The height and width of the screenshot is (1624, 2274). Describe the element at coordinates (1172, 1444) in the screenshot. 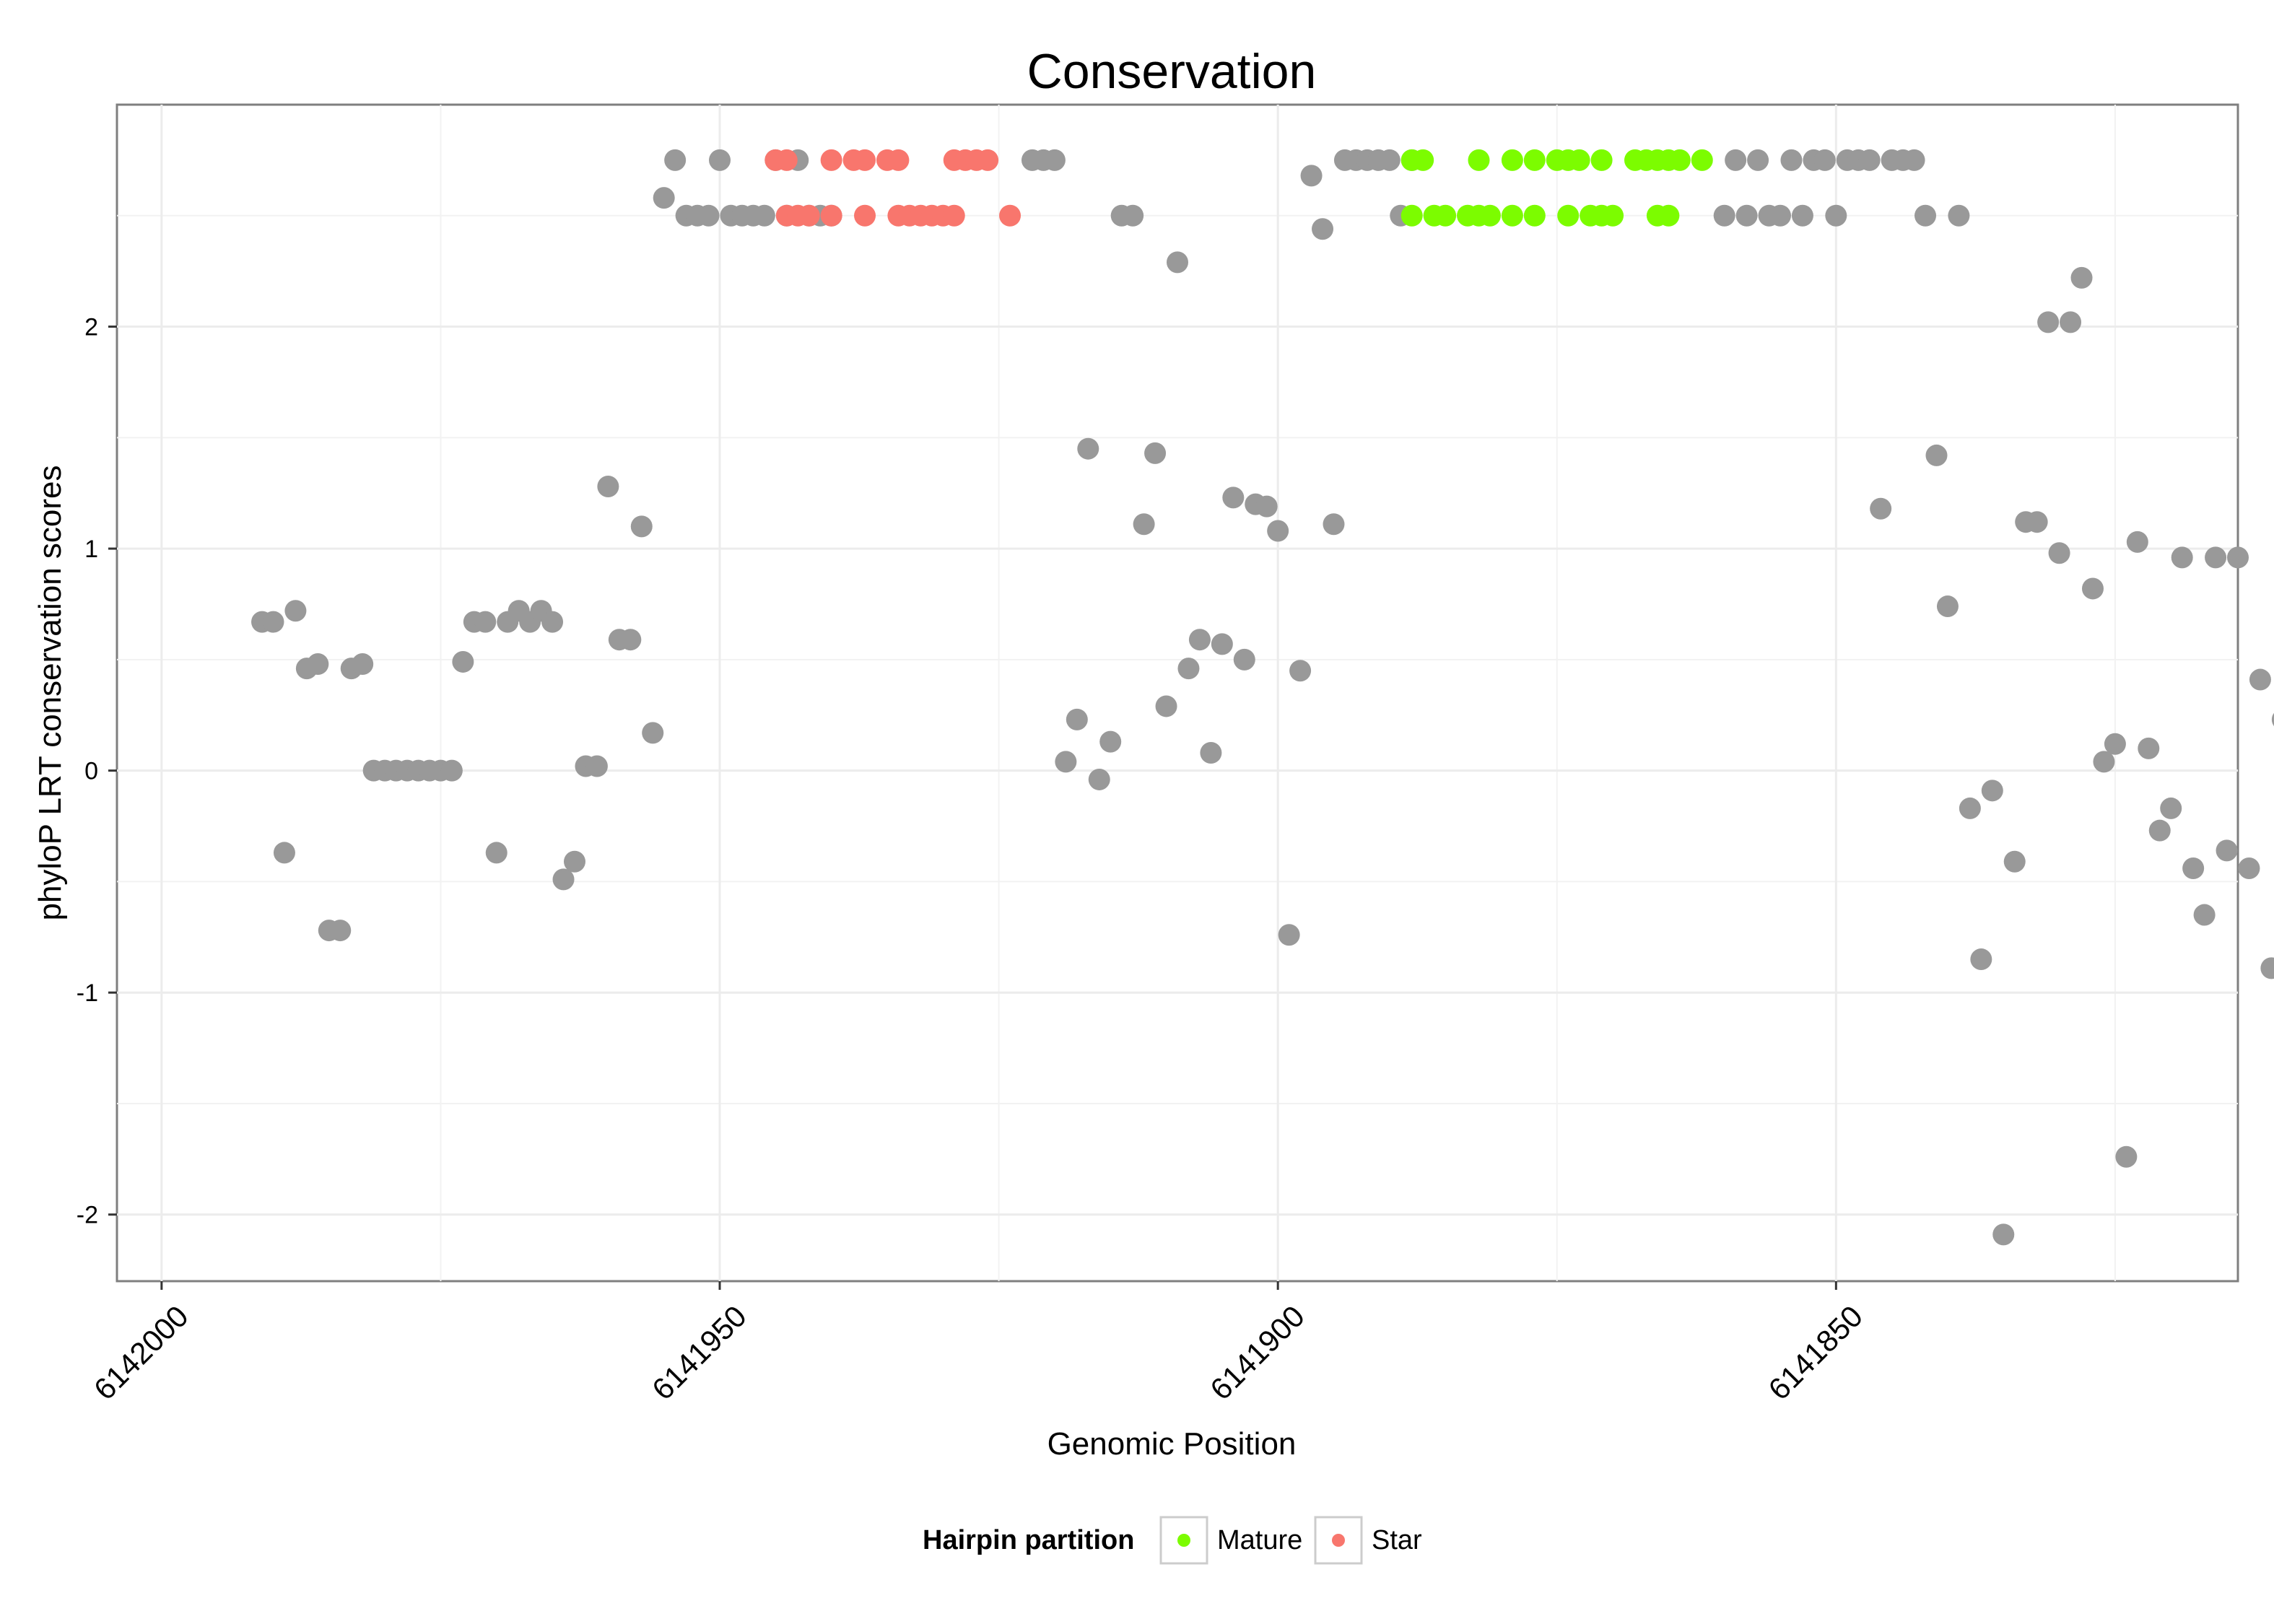

I see `x-axis-label: Genomic Position` at that location.